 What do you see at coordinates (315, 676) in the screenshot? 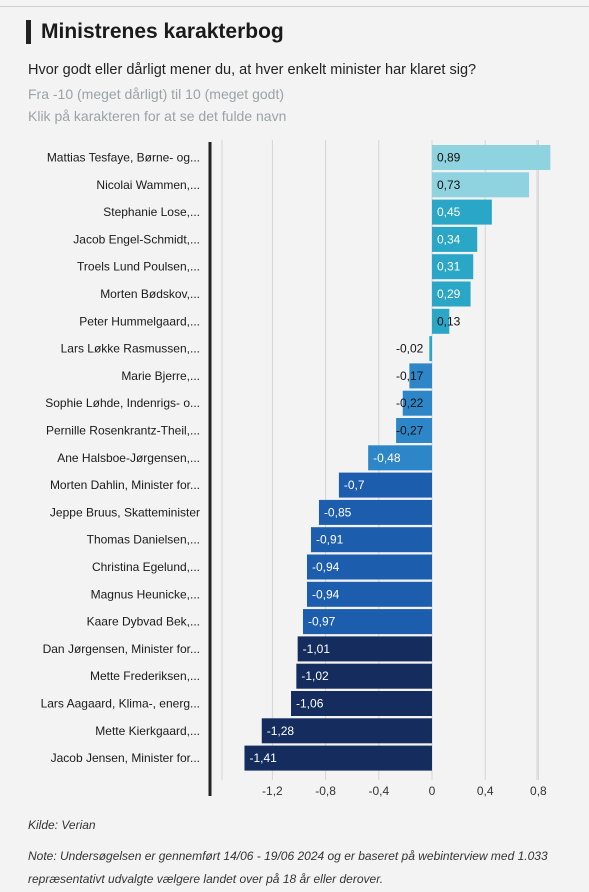
I see `value-label: -1,02` at bounding box center [315, 676].